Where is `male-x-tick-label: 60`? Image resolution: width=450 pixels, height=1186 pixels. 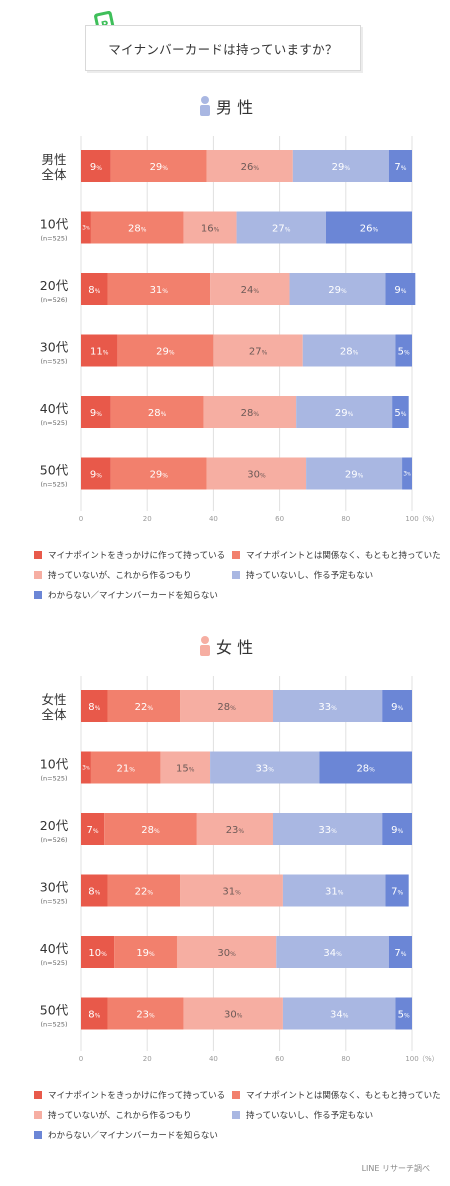 male-x-tick-label: 60 is located at coordinates (279, 519).